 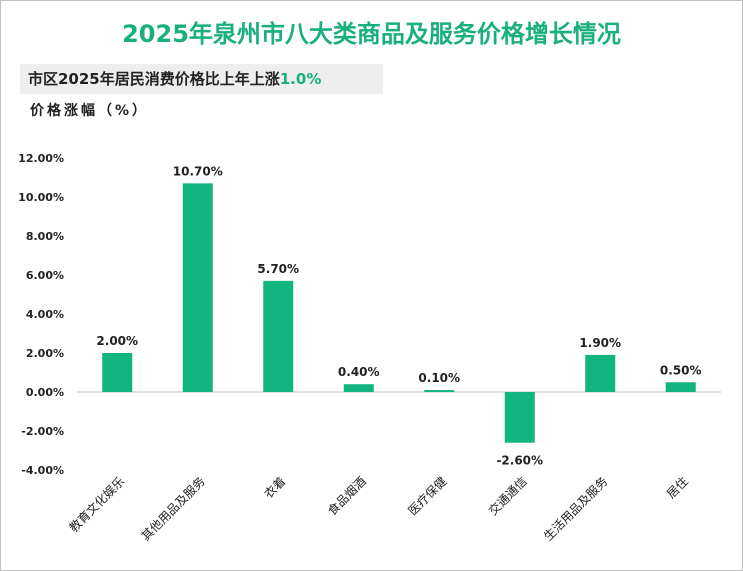 What do you see at coordinates (278, 269) in the screenshot?
I see `data-label: 5.70%` at bounding box center [278, 269].